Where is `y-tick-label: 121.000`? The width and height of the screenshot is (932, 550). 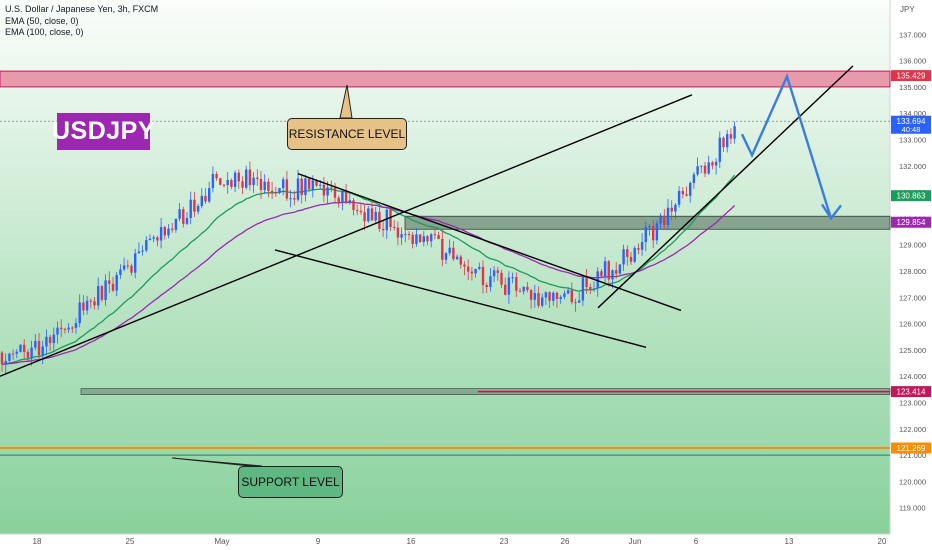 y-tick-label: 121.000 is located at coordinates (912, 455).